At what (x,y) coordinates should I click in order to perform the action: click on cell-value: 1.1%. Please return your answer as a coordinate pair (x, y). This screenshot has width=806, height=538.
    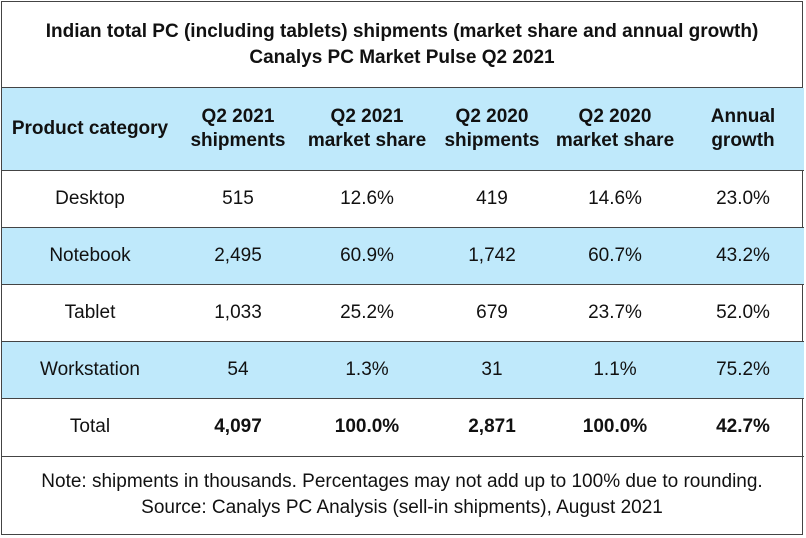
    Looking at the image, I should click on (615, 370).